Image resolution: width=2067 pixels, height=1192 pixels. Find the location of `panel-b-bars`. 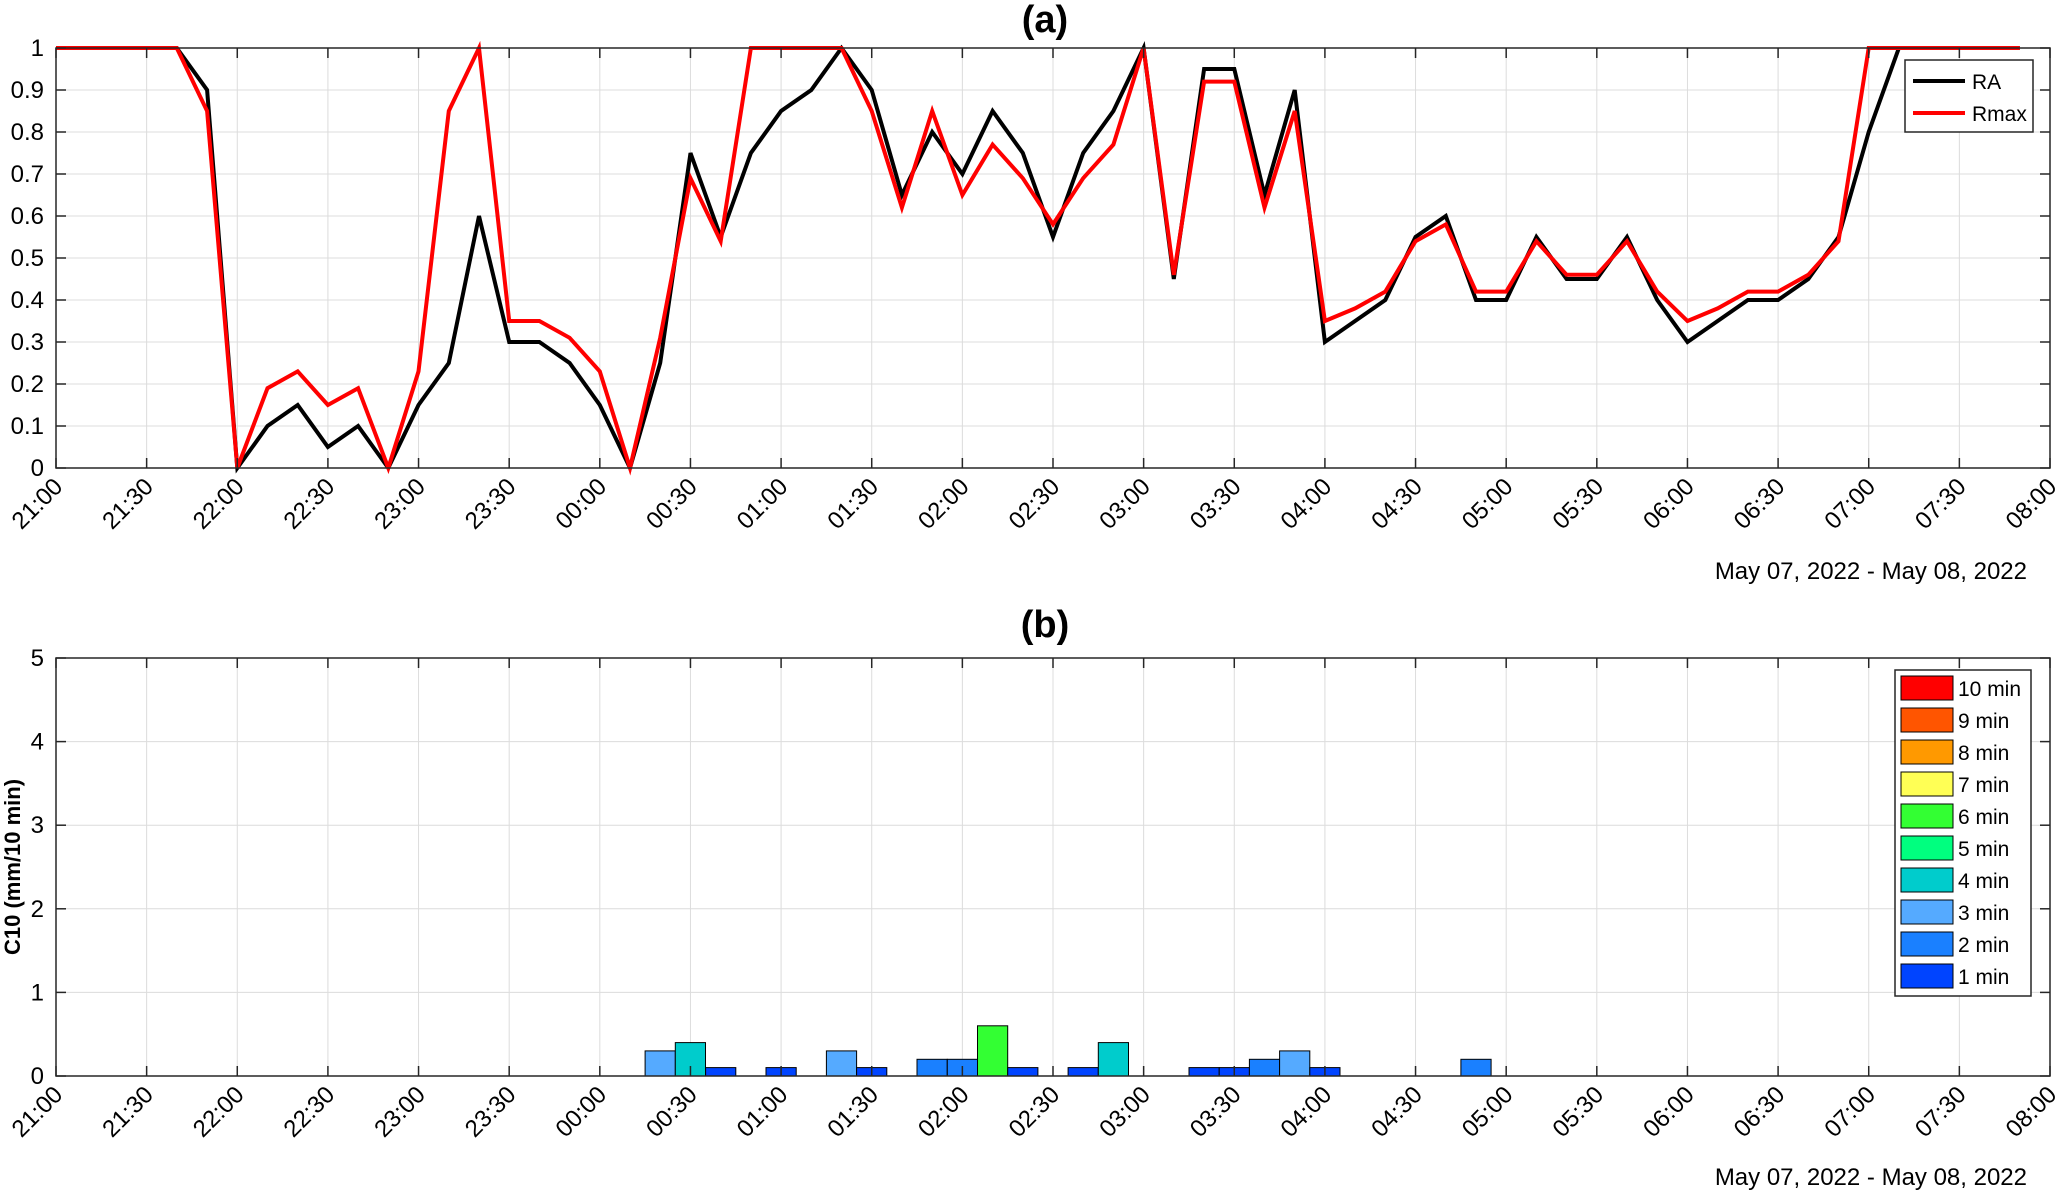

panel-b-bars is located at coordinates (1068, 1051).